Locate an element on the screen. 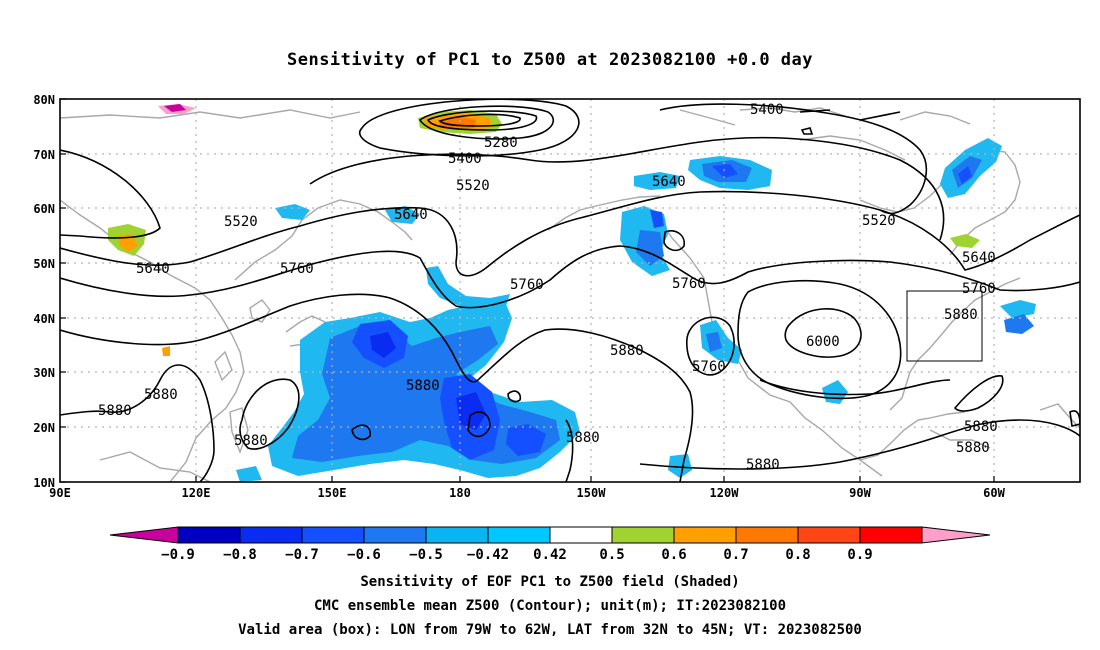  colorbar-label: −0.42 is located at coordinates (488, 555).